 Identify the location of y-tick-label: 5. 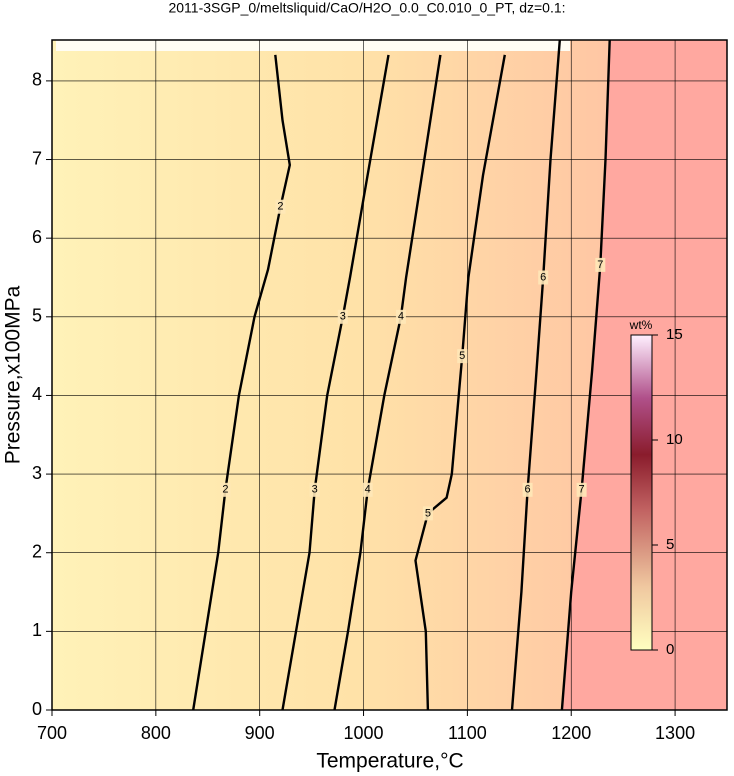
(37, 316).